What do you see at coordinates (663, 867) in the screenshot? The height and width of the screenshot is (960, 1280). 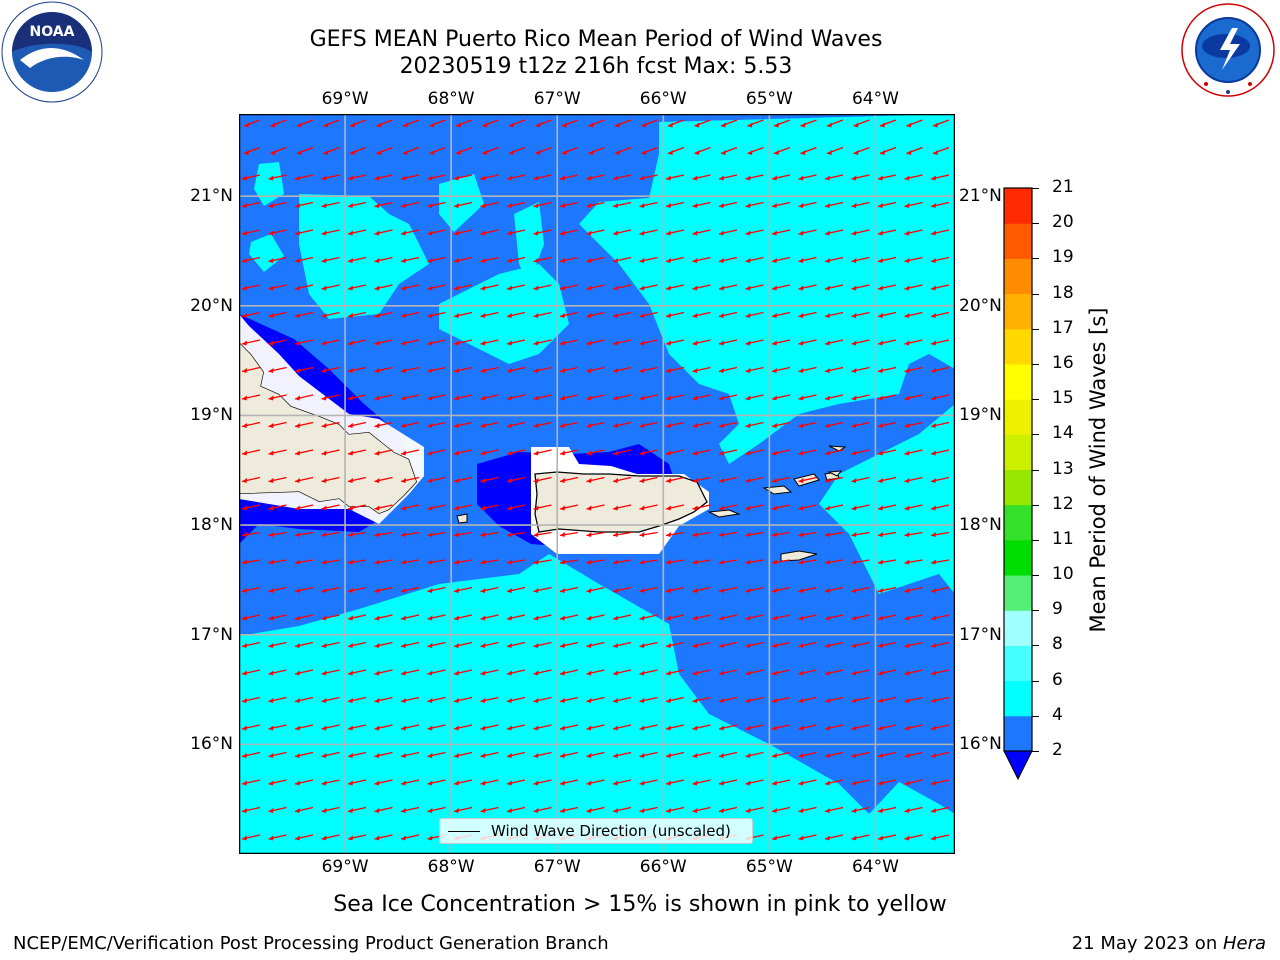 I see `lon-tick-label: 66°W` at bounding box center [663, 867].